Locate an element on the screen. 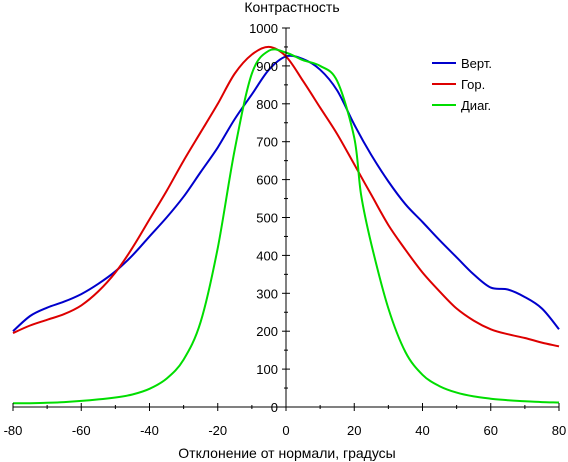 This screenshot has width=568, height=462. y-tick-label: 700 is located at coordinates (267, 142).